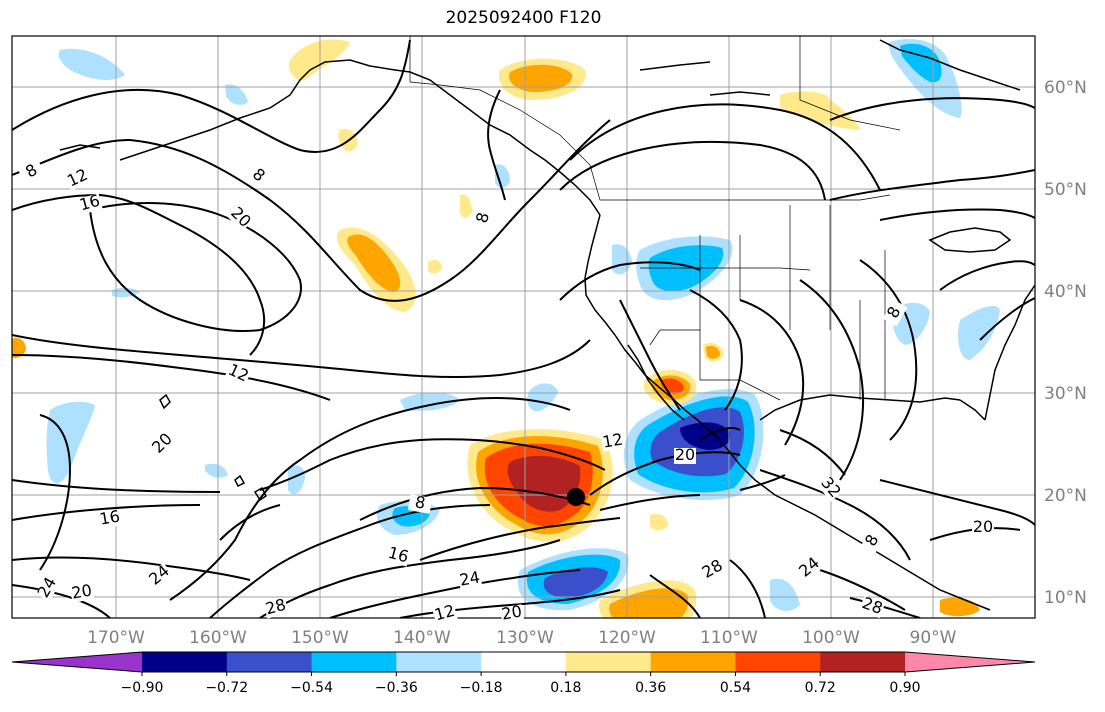 The width and height of the screenshot is (1105, 712). I want to click on colorbar-tick-label: −0.36, so click(396, 688).